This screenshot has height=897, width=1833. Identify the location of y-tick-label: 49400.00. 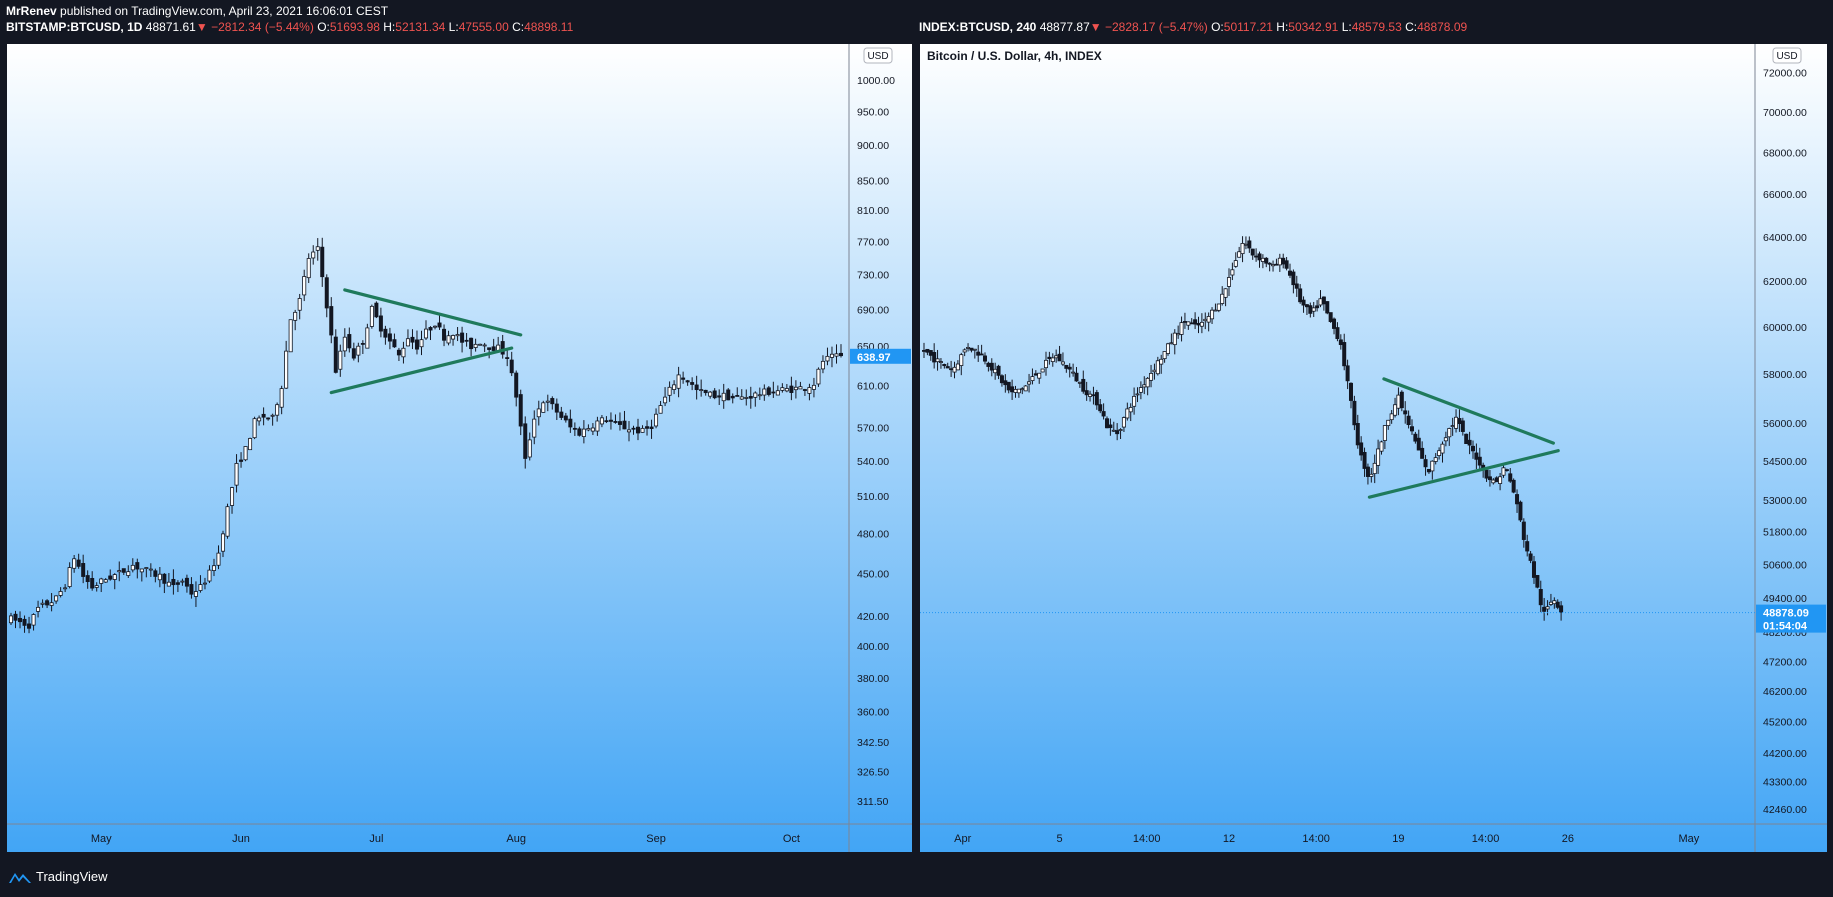
(1785, 599).